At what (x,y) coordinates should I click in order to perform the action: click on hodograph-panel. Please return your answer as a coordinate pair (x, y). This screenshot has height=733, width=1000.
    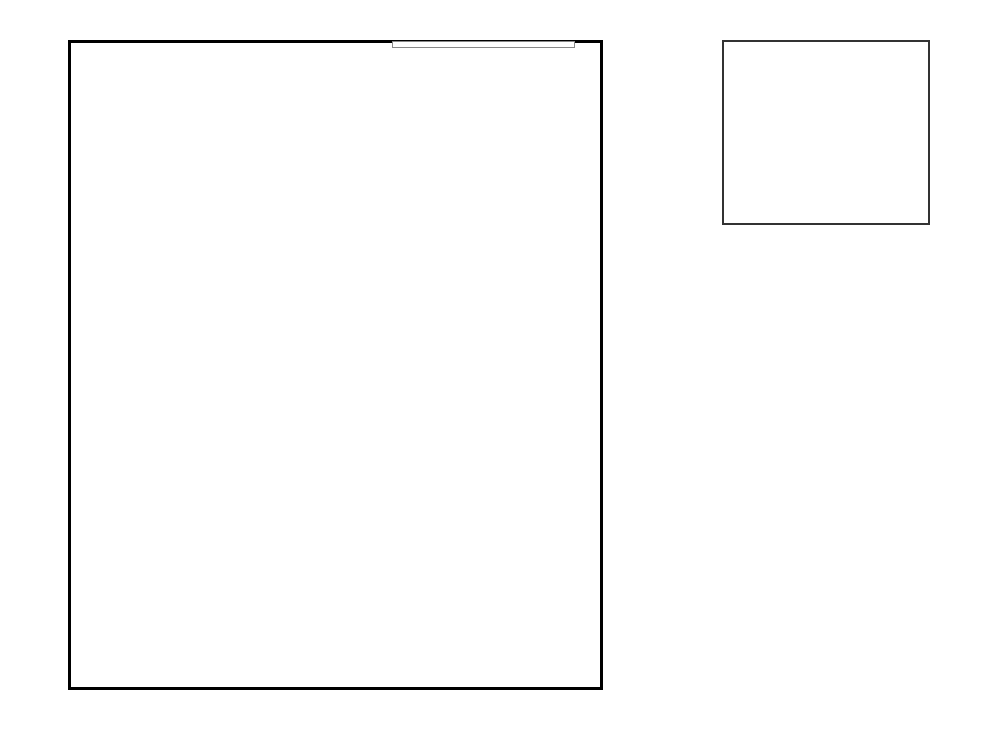
    Looking at the image, I should click on (826, 132).